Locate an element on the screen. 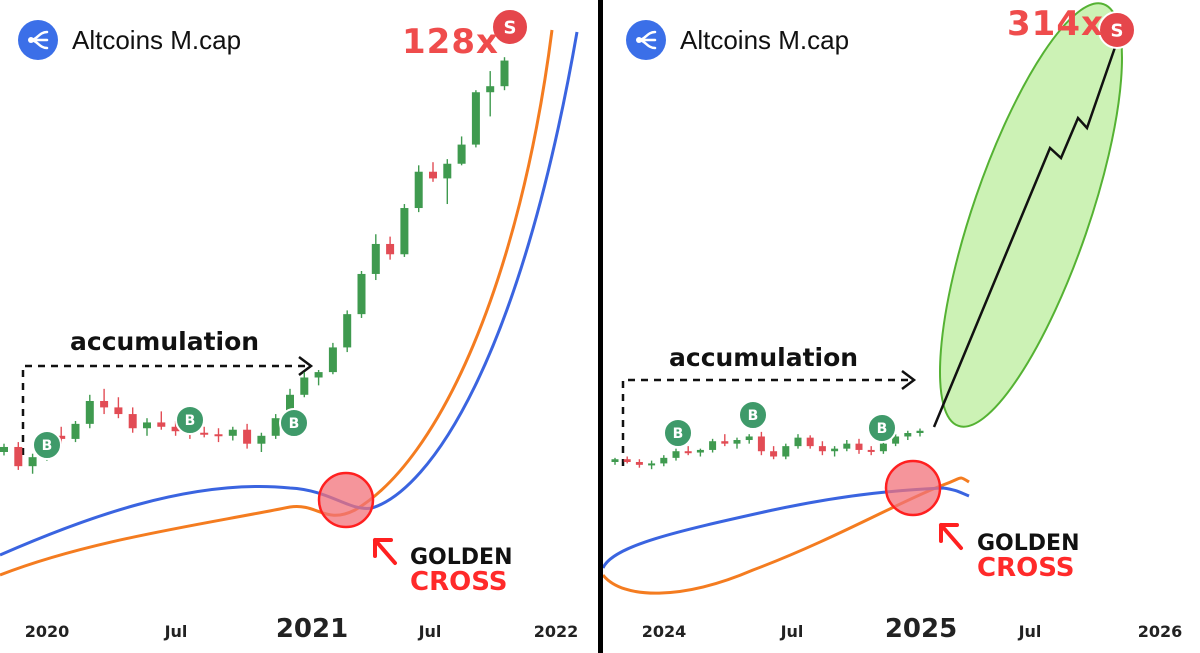 This screenshot has height=653, width=1200. golden-word: GOLDEN is located at coordinates (461, 557).